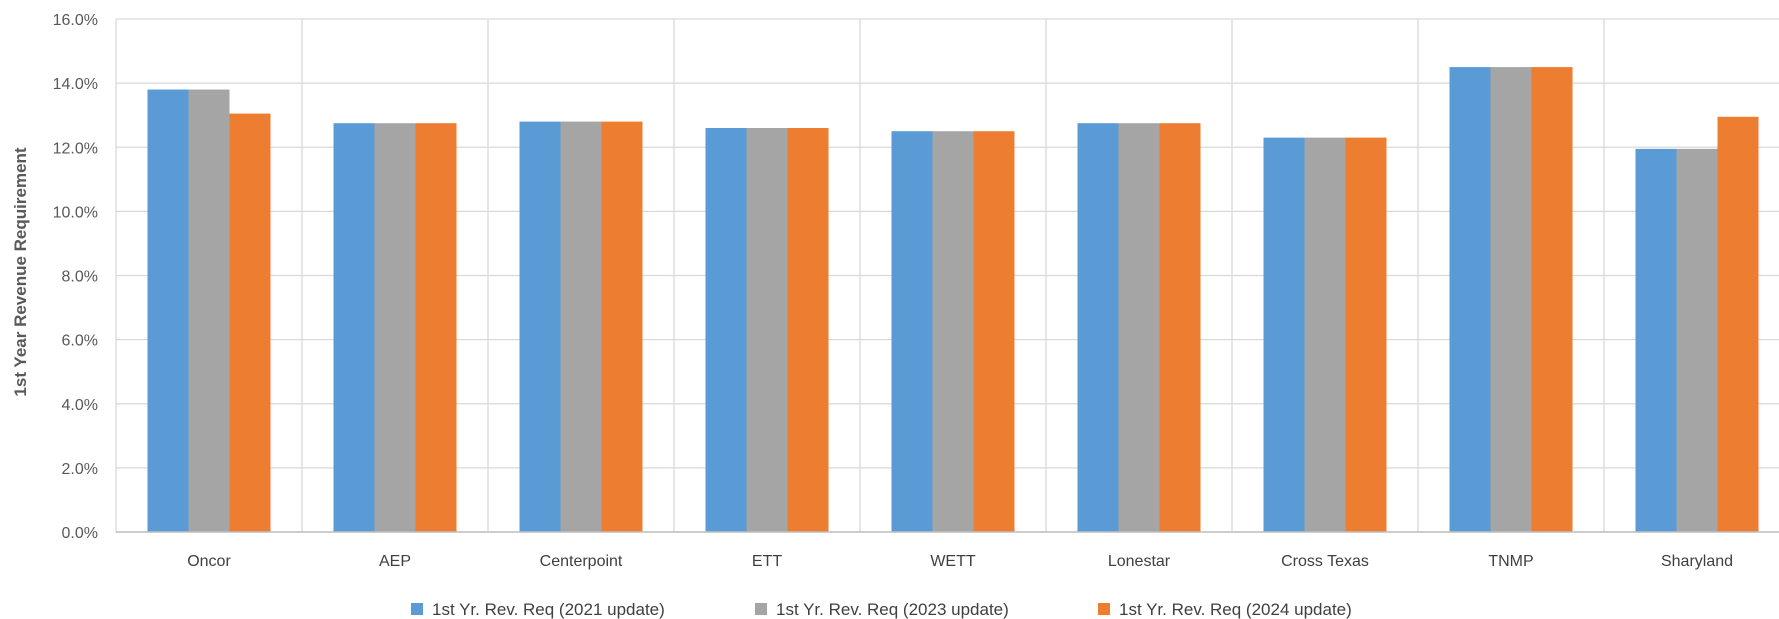 The width and height of the screenshot is (1779, 619). Describe the element at coordinates (75, 20) in the screenshot. I see `y-tick-label: 16.0%` at that location.